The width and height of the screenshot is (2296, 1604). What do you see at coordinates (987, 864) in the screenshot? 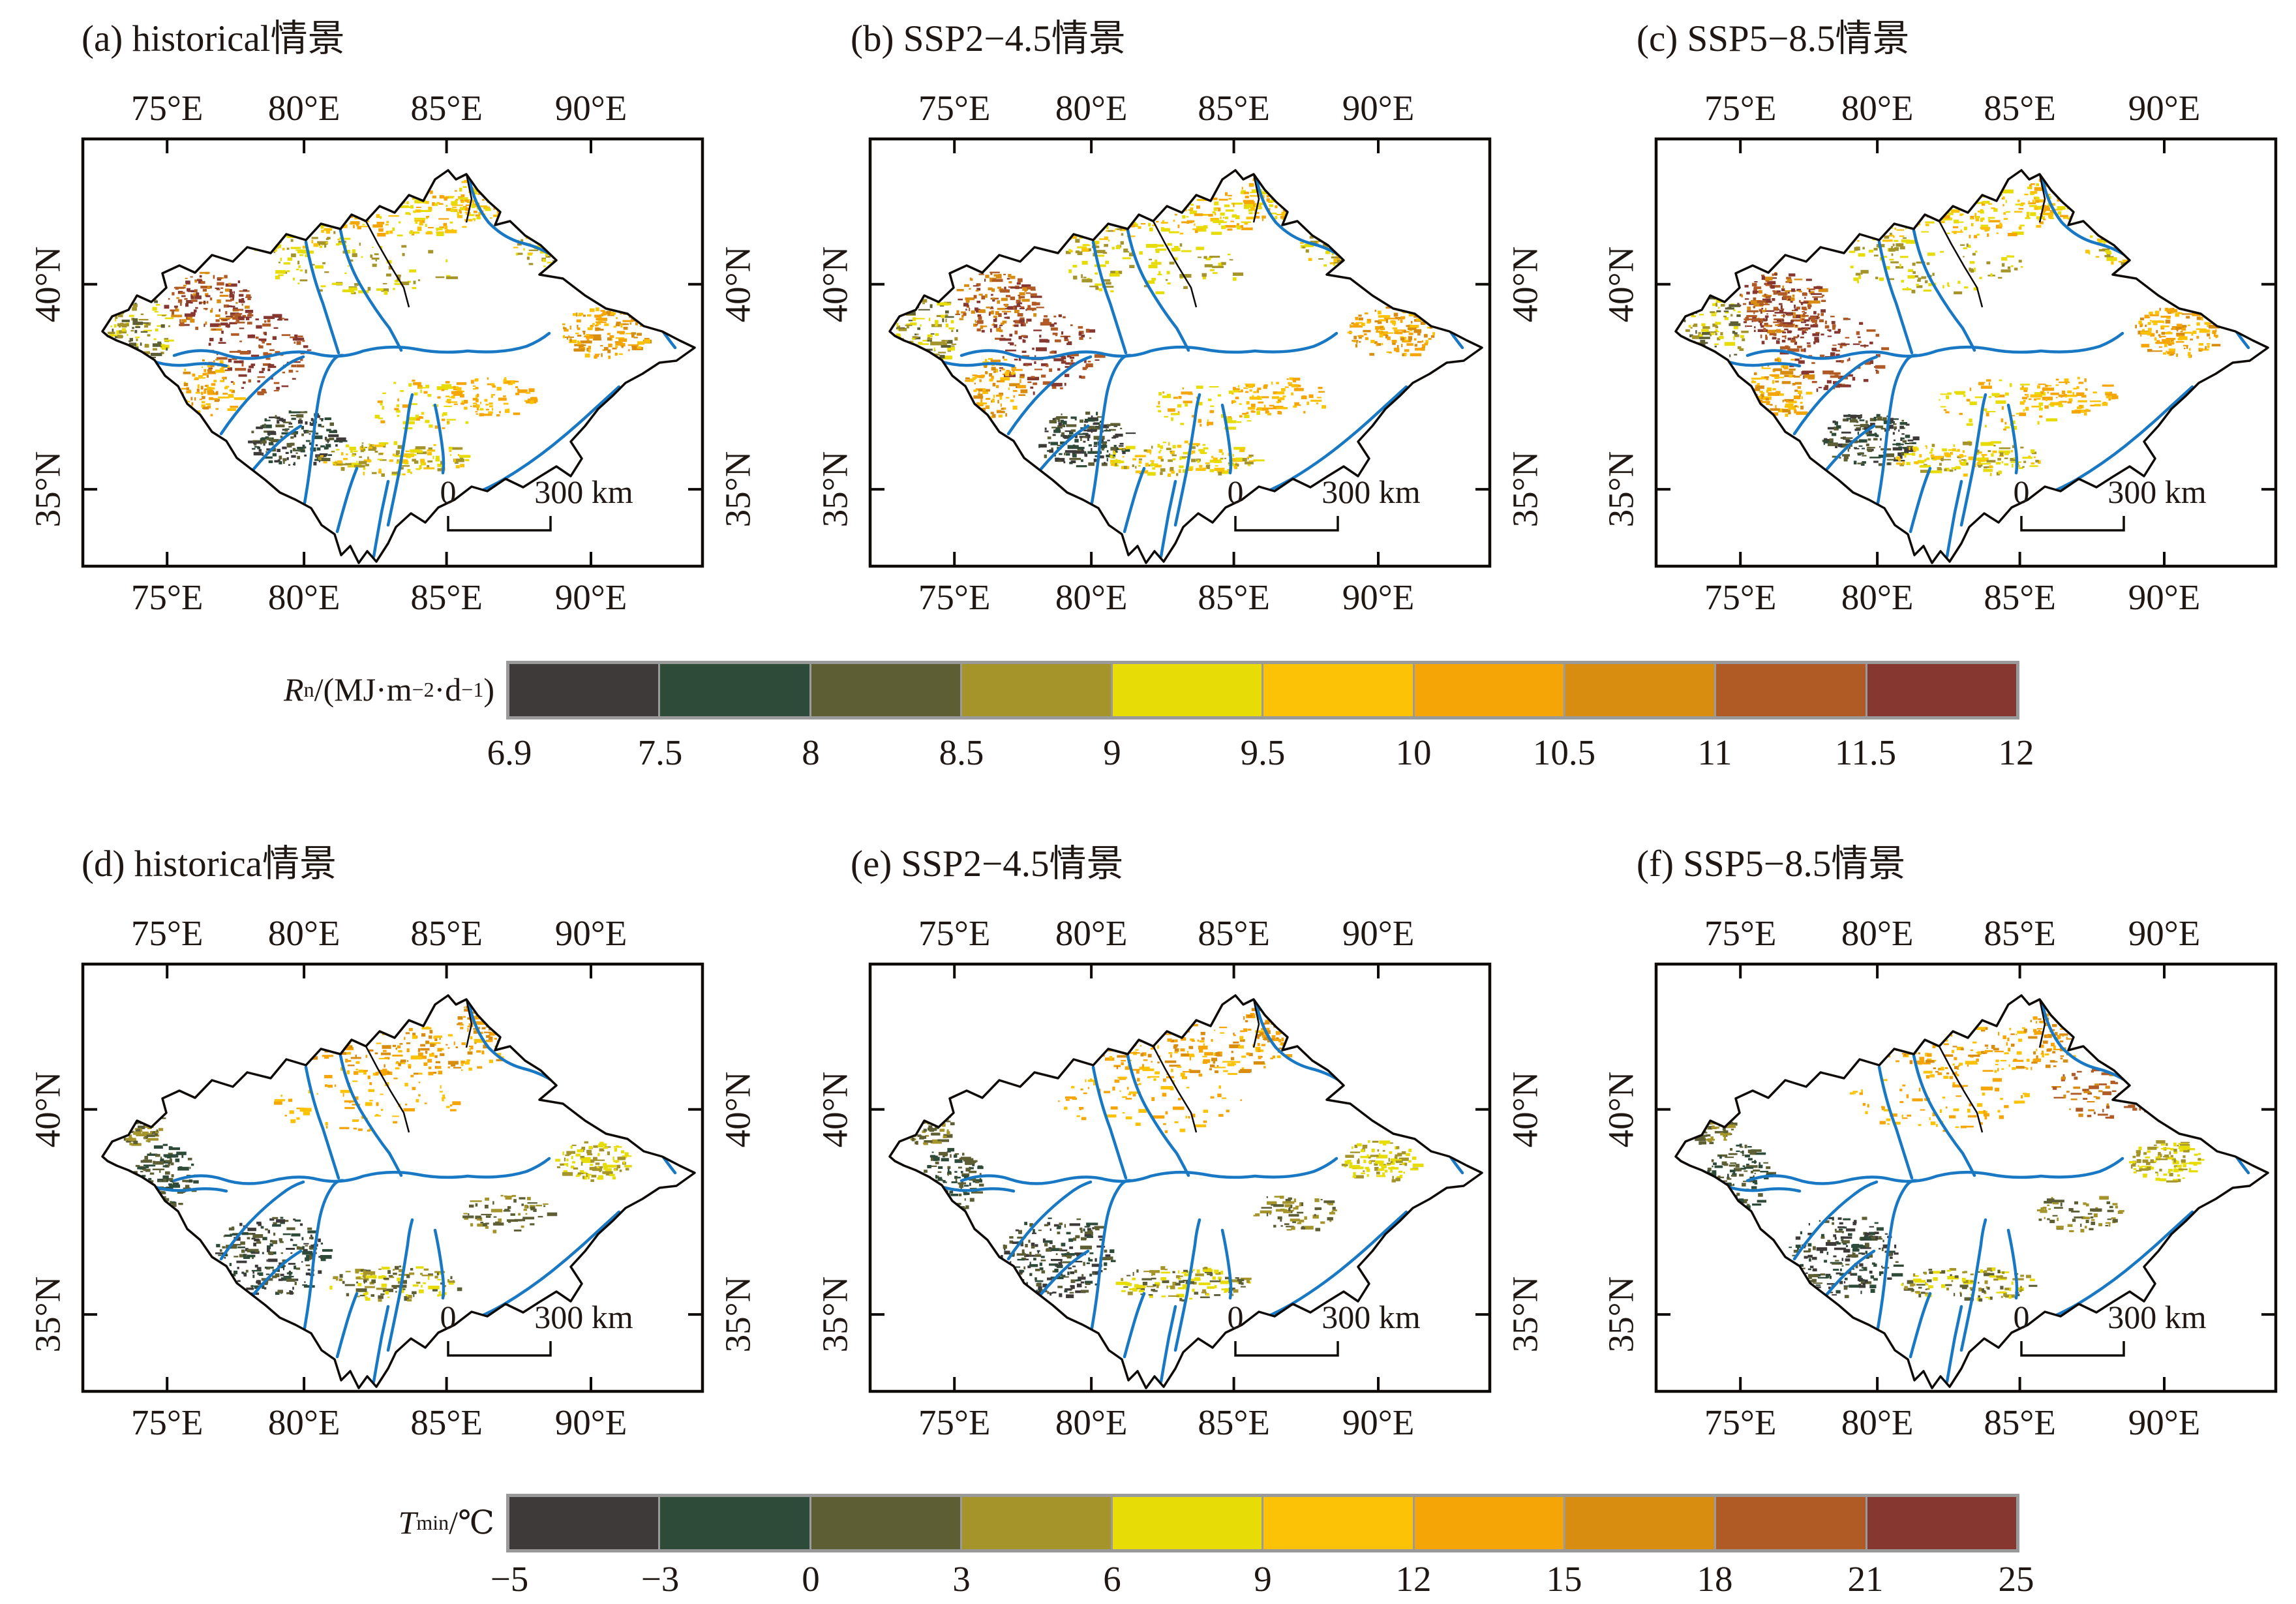
I see `panel-title: (e) SSP2−4.5情景` at bounding box center [987, 864].